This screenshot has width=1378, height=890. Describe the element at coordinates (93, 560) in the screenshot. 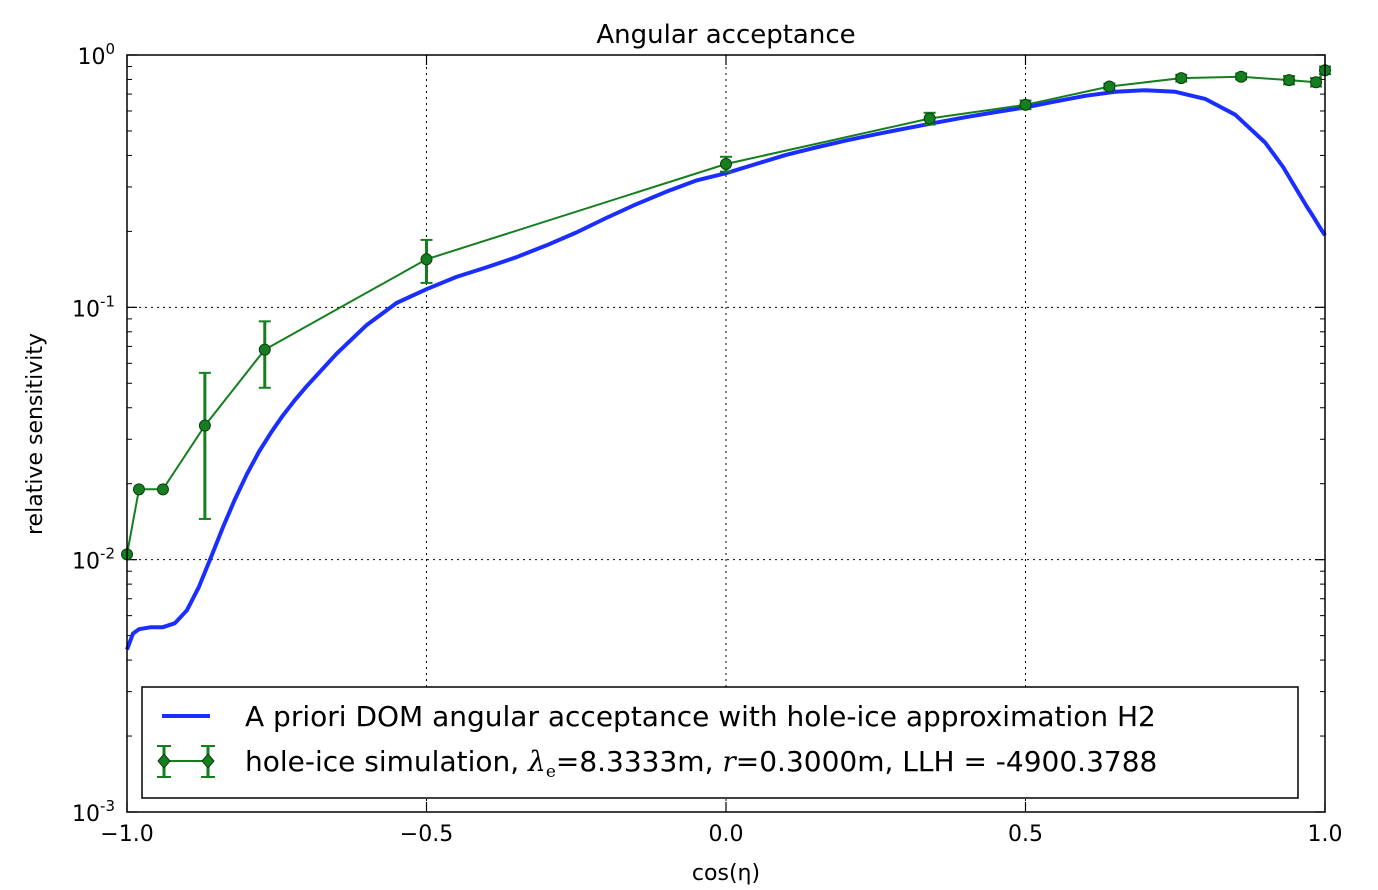

I see `y-tick-label: 10⁻²` at that location.